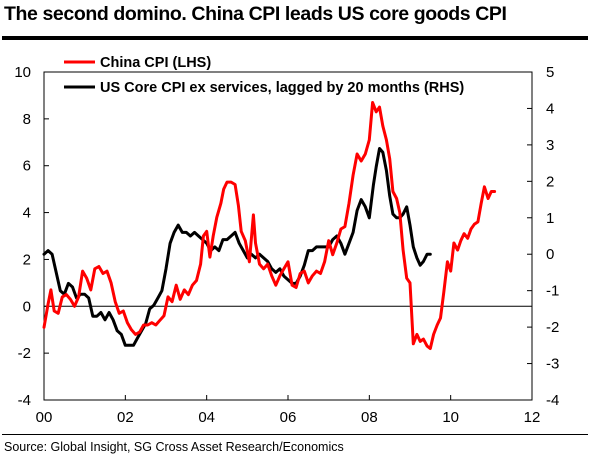 The width and height of the screenshot is (590, 463). Describe the element at coordinates (550, 145) in the screenshot. I see `right-y-tick-label: 3` at that location.